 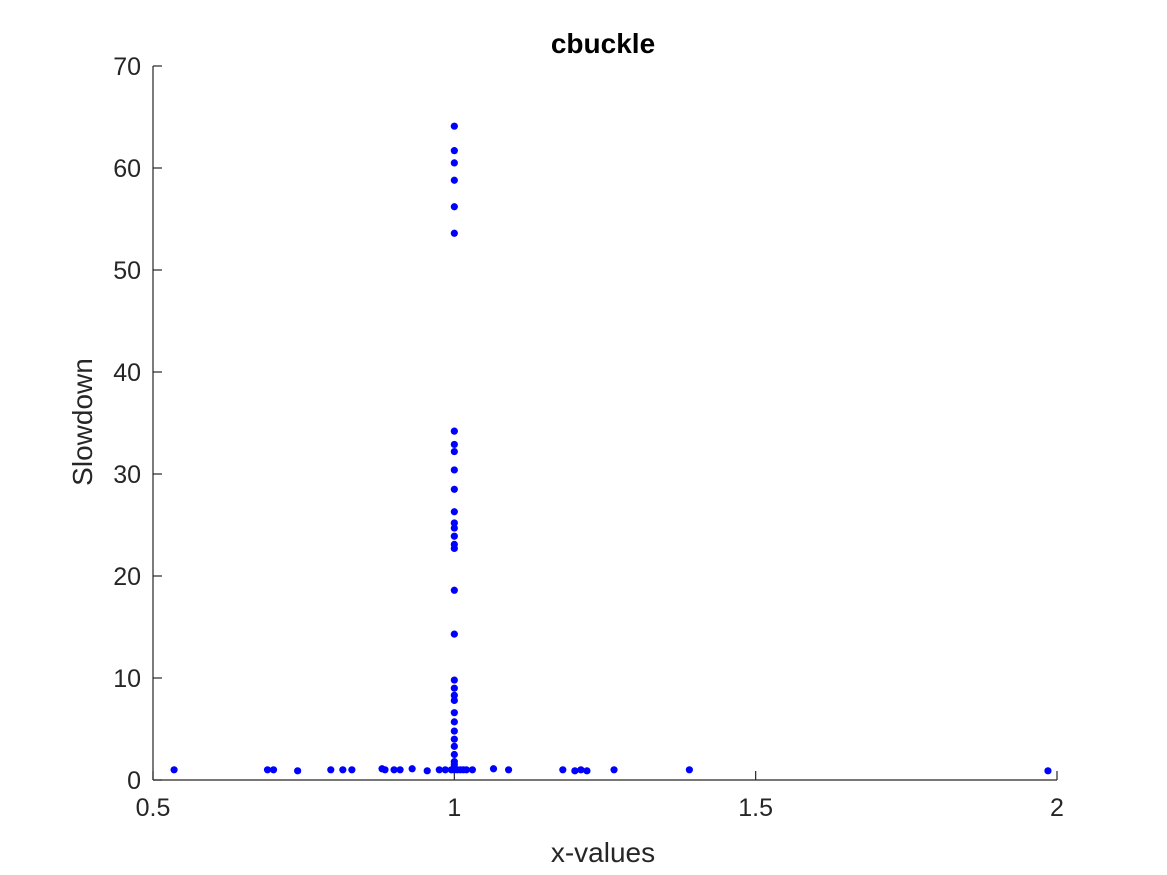 I want to click on y-tick-label: 30, so click(x=127, y=475).